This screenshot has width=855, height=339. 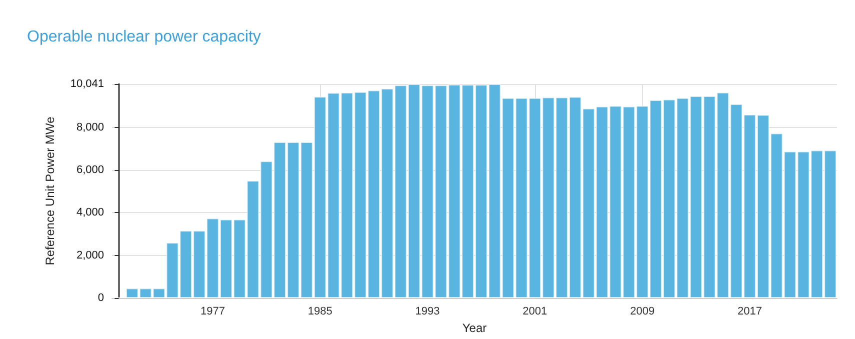 What do you see at coordinates (90, 255) in the screenshot?
I see `y-tick-label: 2,000` at bounding box center [90, 255].